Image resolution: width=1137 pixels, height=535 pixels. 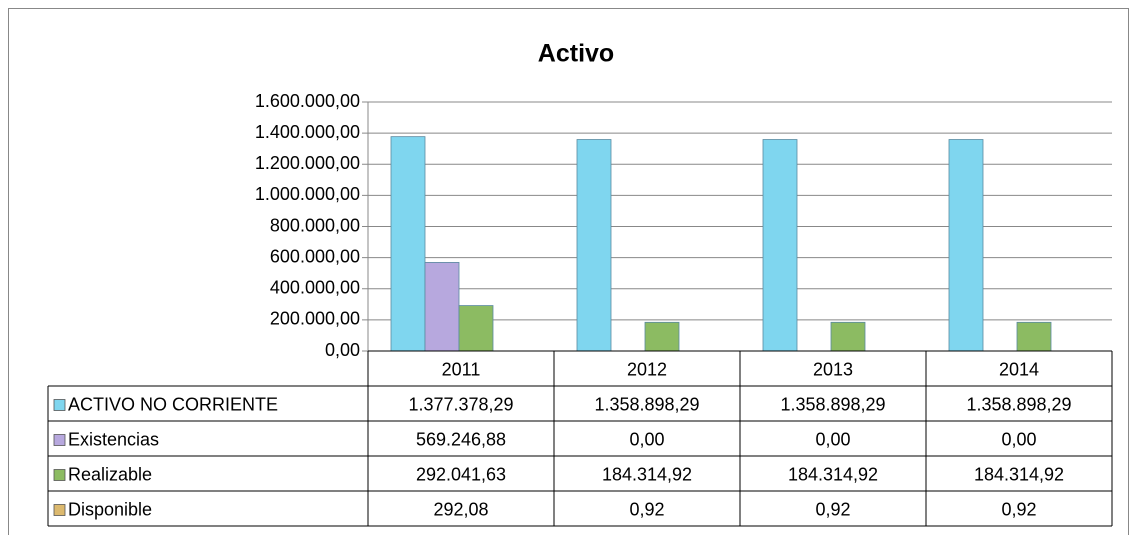 What do you see at coordinates (315, 225) in the screenshot?
I see `y-tick-label: 800.000,00` at bounding box center [315, 225].